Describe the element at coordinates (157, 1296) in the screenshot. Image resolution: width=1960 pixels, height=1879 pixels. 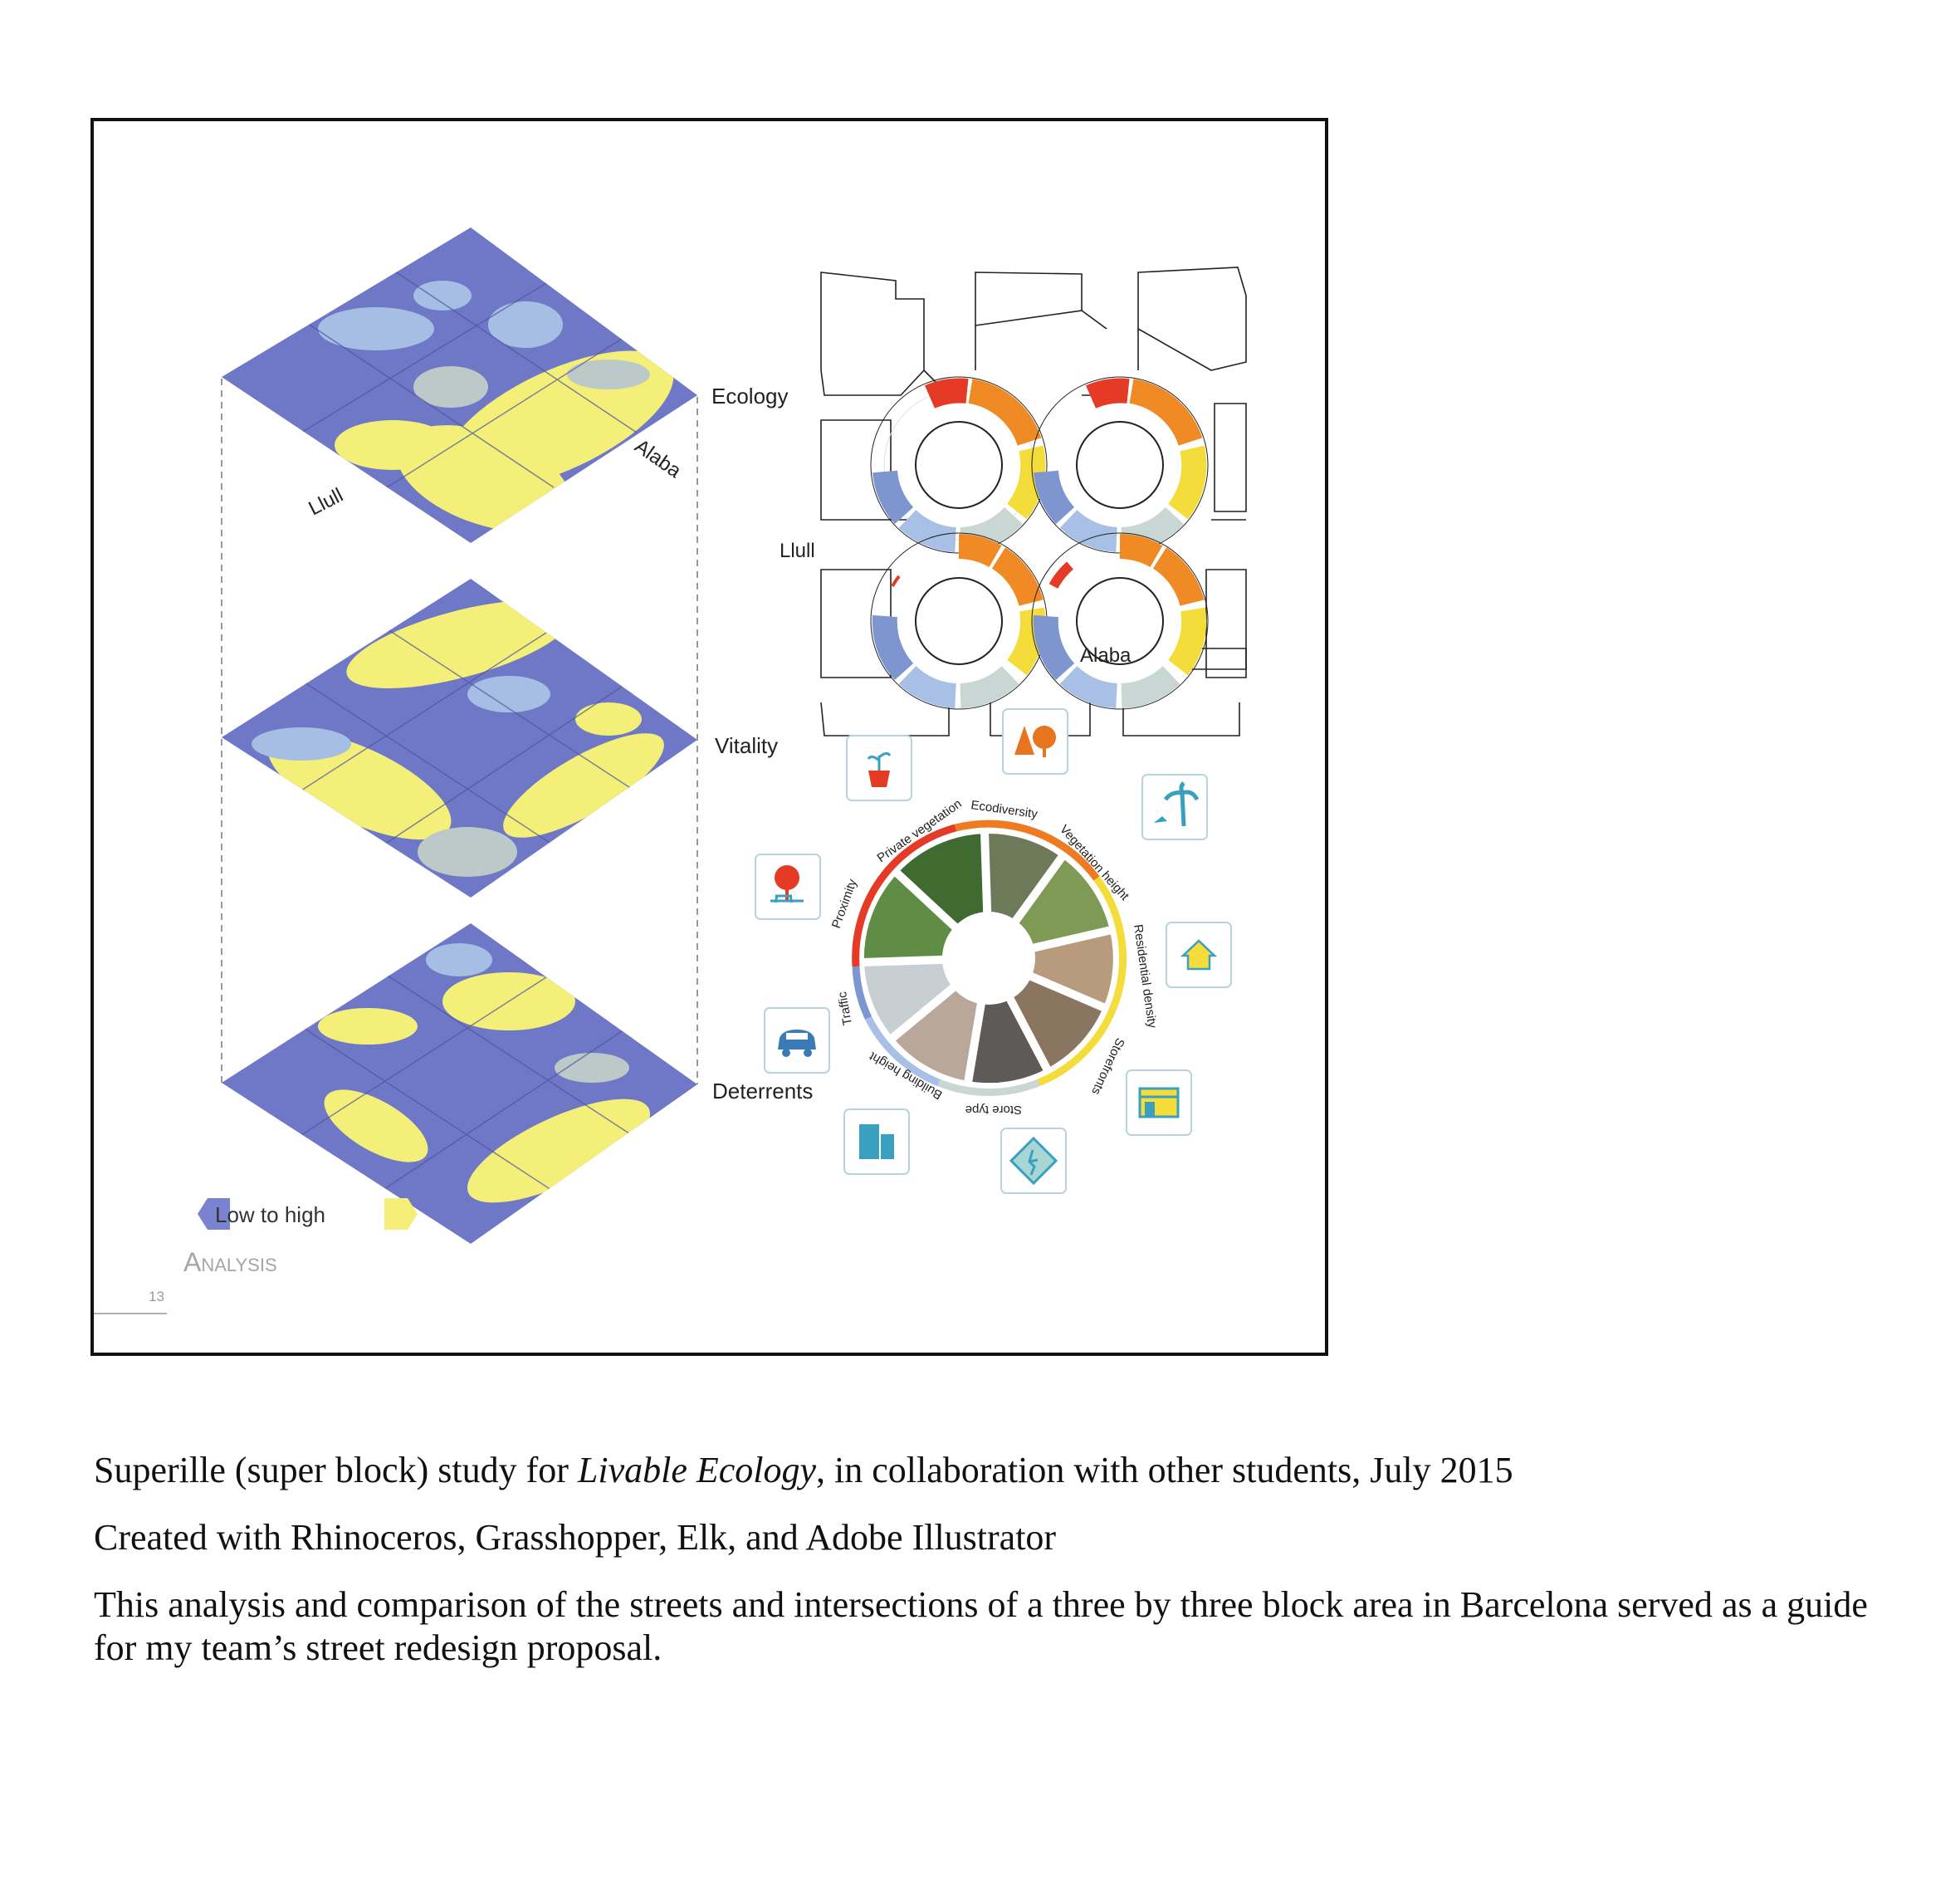
I see `page-number: 13` at that location.